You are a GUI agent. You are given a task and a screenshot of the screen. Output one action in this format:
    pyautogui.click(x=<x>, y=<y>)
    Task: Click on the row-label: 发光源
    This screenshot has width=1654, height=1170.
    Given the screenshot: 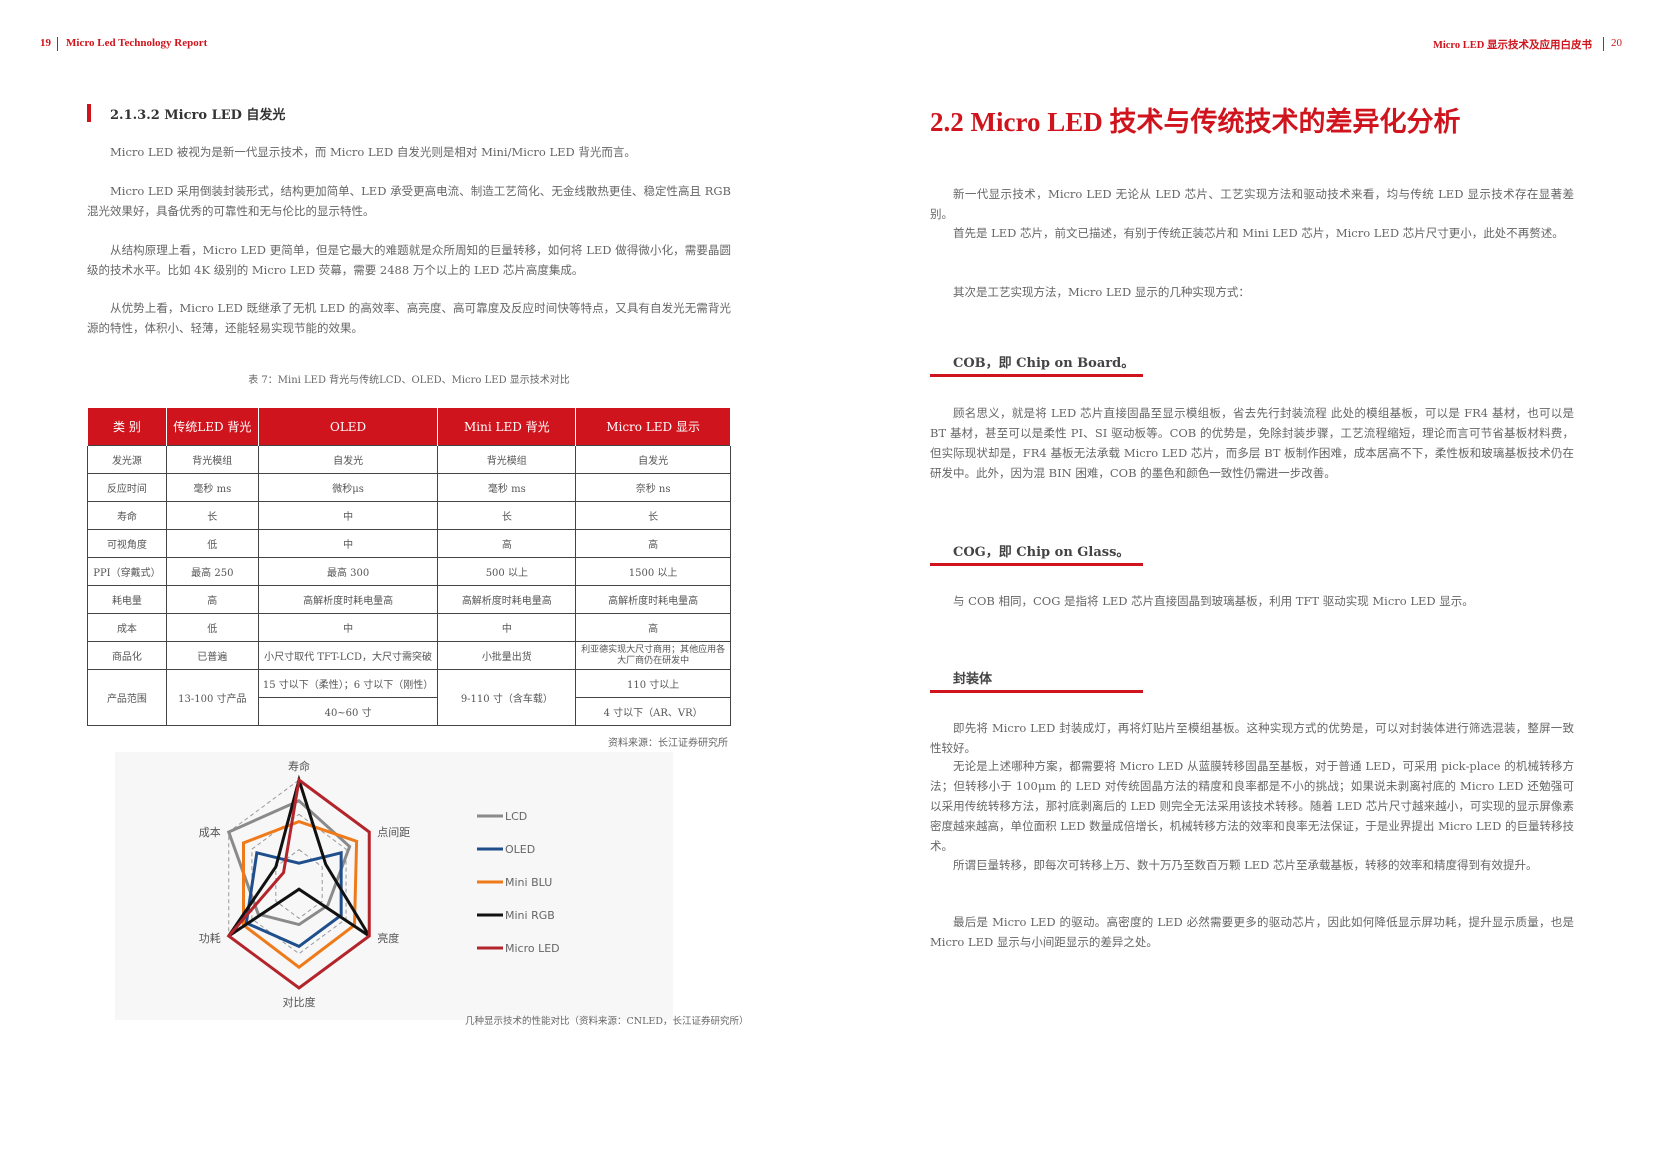 What is the action you would take?
    pyautogui.click(x=127, y=459)
    